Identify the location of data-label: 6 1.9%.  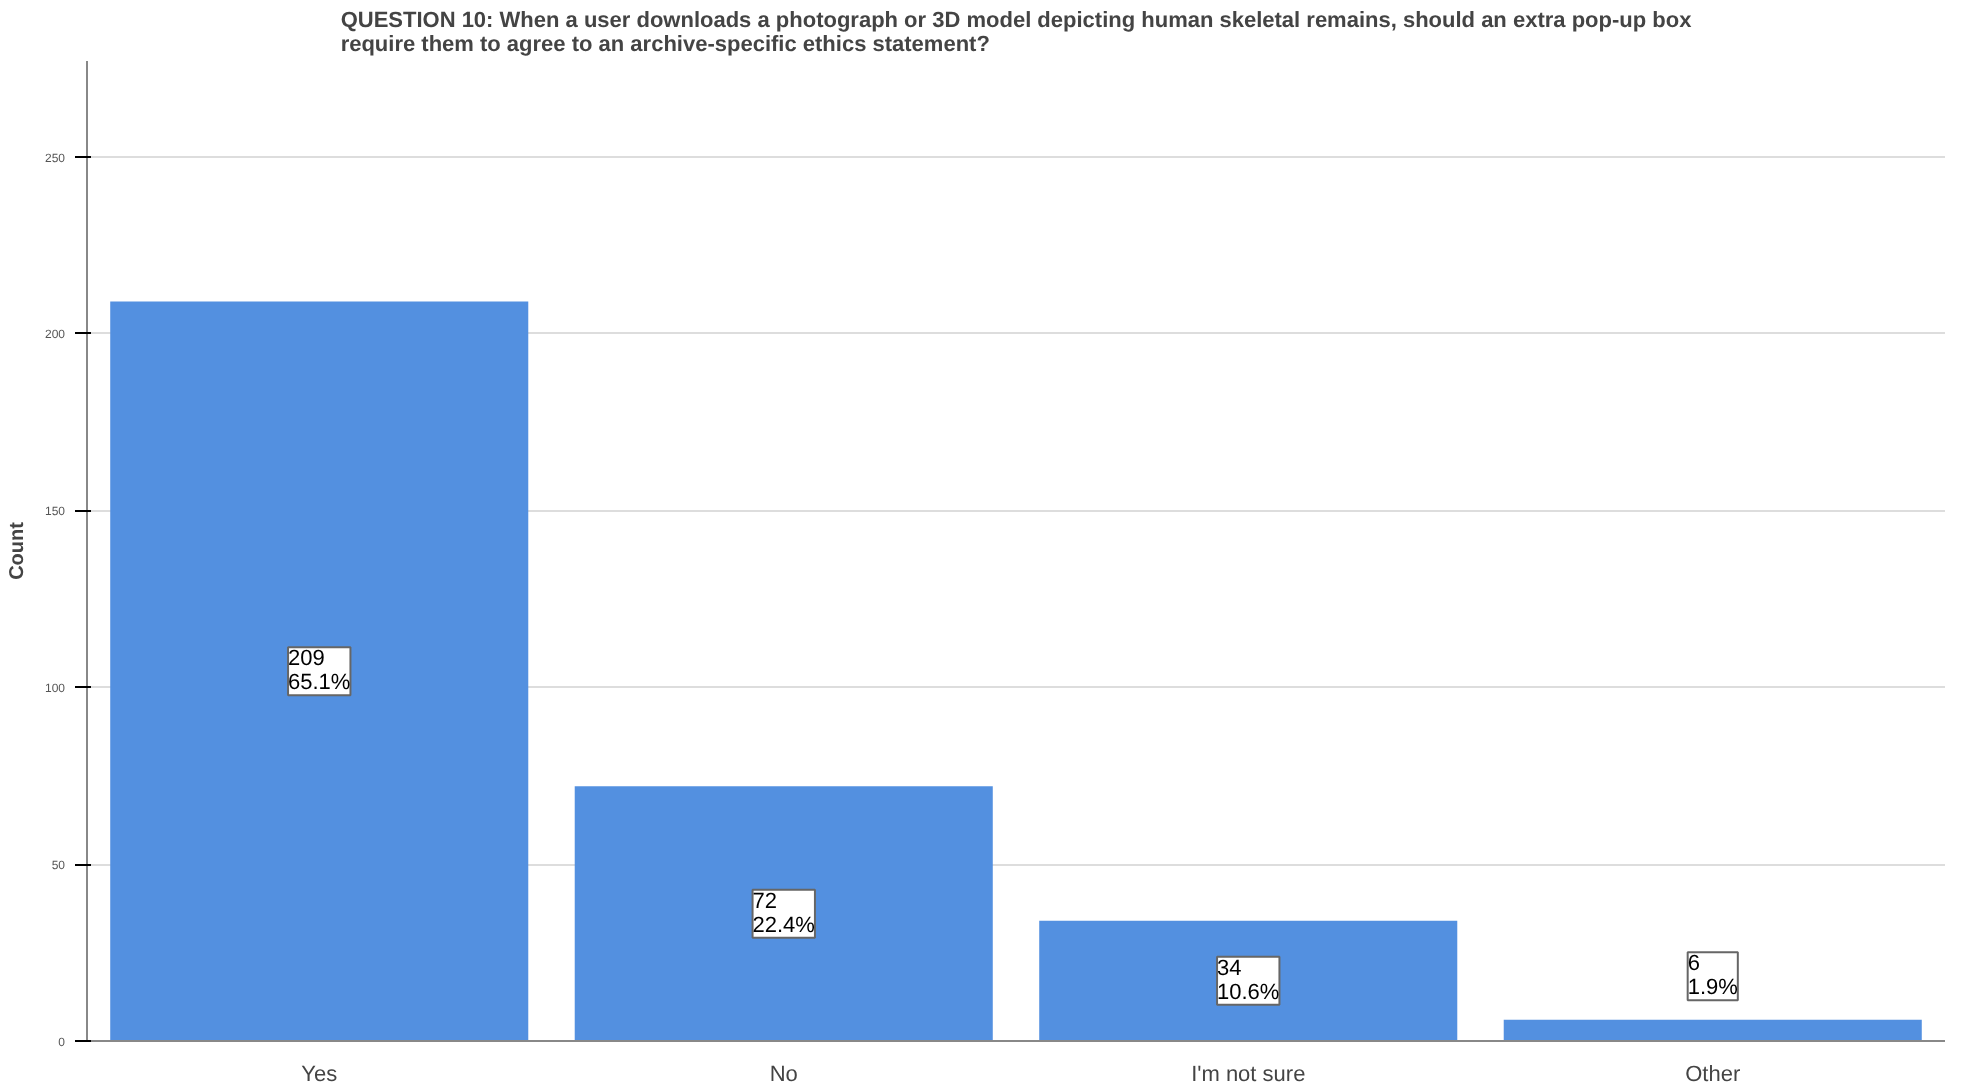
(1713, 976).